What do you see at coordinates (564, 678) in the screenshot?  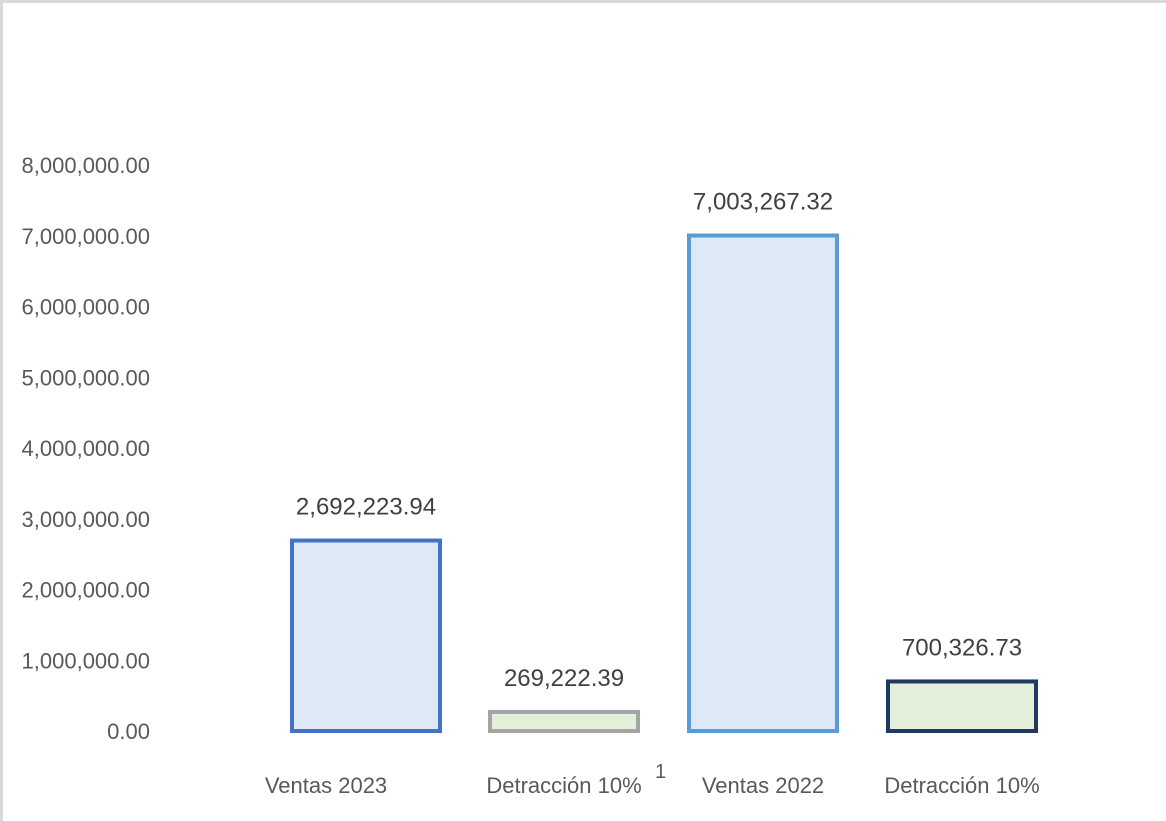 I see `data-label-2: 269,222.39` at bounding box center [564, 678].